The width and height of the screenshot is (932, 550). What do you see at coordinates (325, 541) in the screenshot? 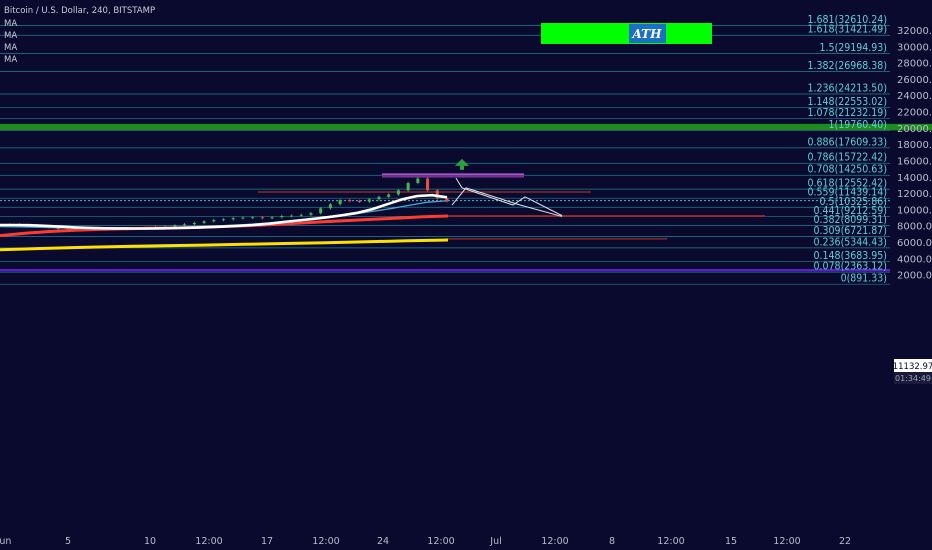
I see `time-tick-5: 12:00` at bounding box center [325, 541].